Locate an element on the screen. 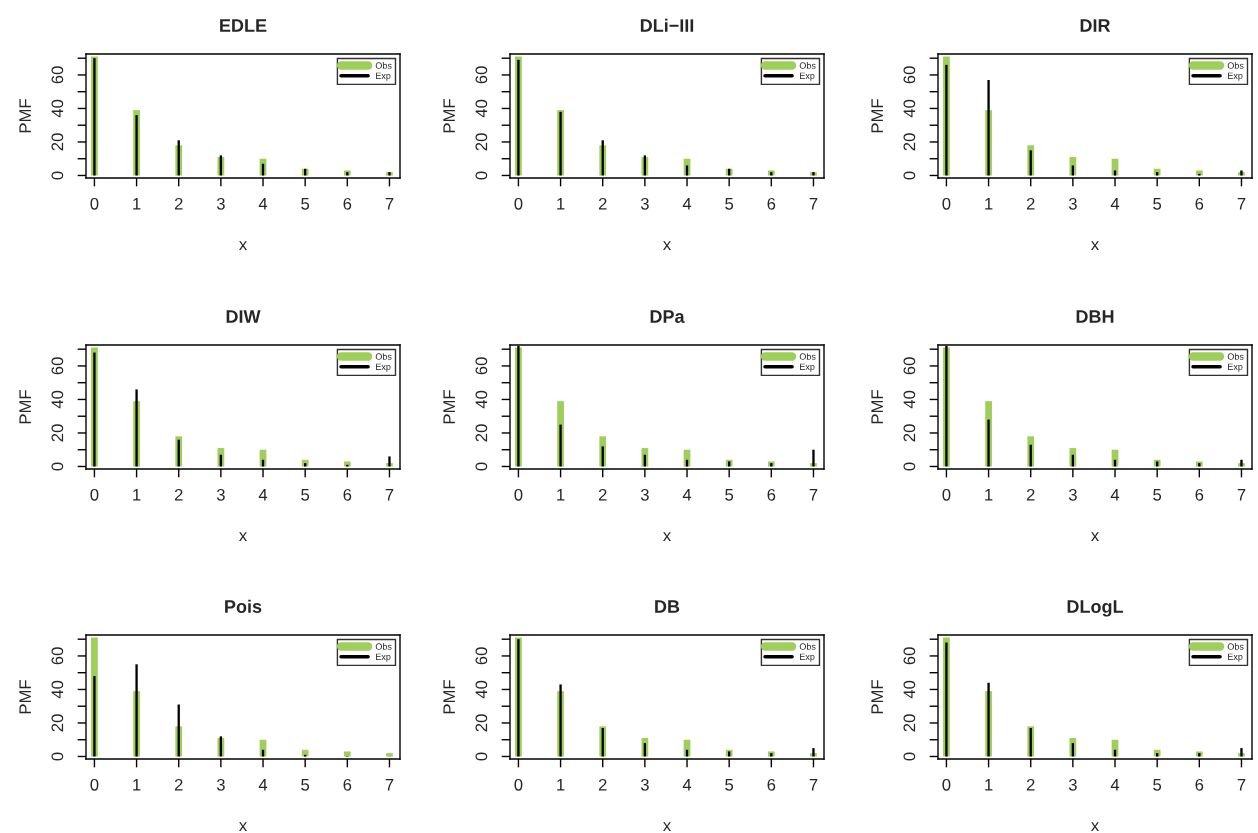 This screenshot has width=1258, height=833. x-tick-label: 2 is located at coordinates (602, 784).